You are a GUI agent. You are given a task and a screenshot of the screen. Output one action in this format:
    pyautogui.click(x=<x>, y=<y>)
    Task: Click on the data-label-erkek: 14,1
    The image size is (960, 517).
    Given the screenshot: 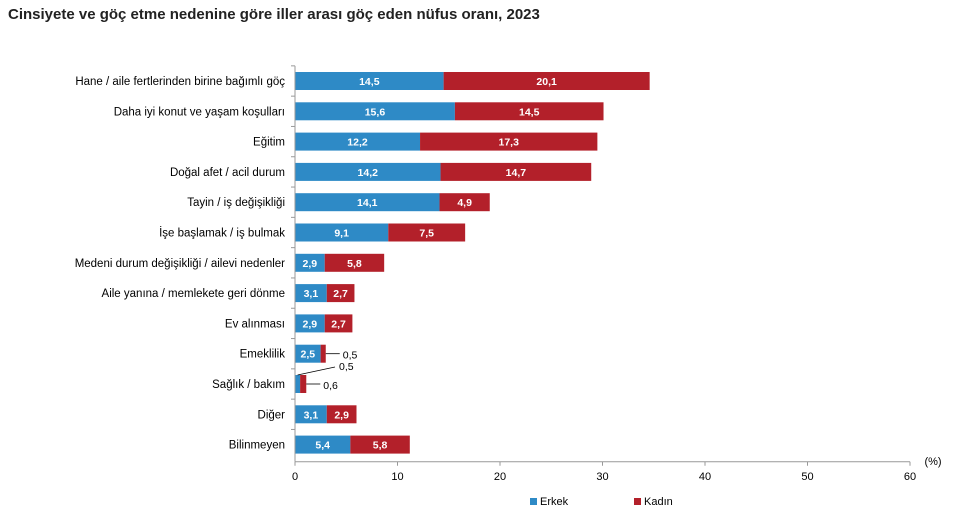 What is the action you would take?
    pyautogui.click(x=367, y=203)
    